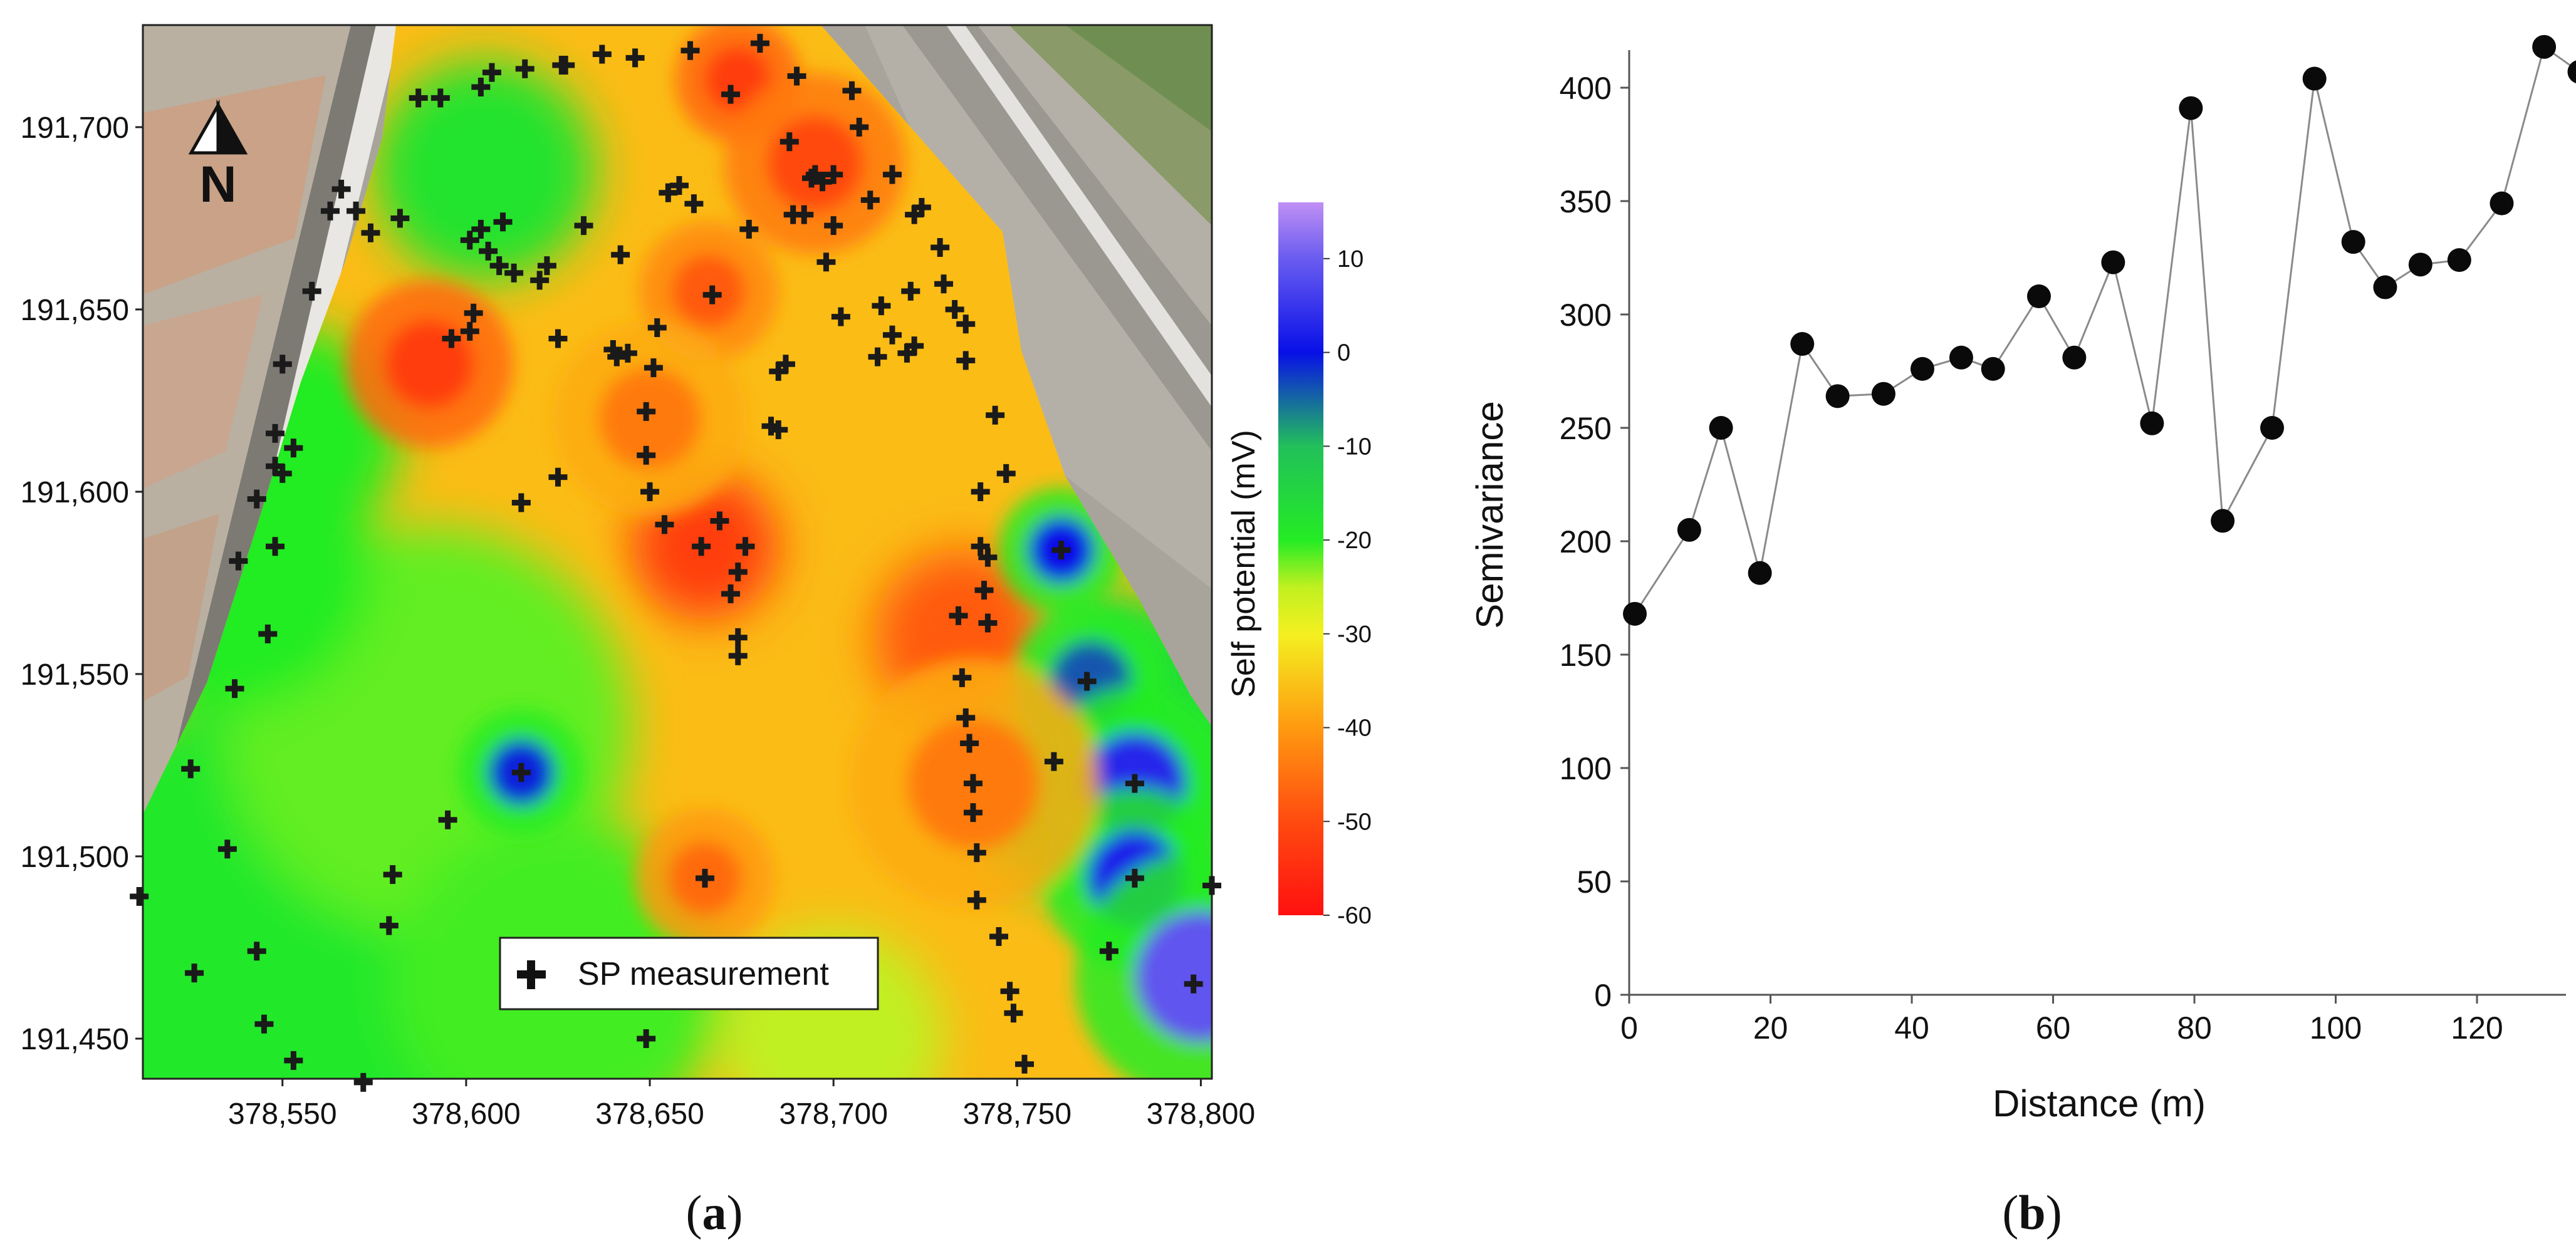  I want to click on variogram-x-tick-label: 60, so click(2053, 1028).